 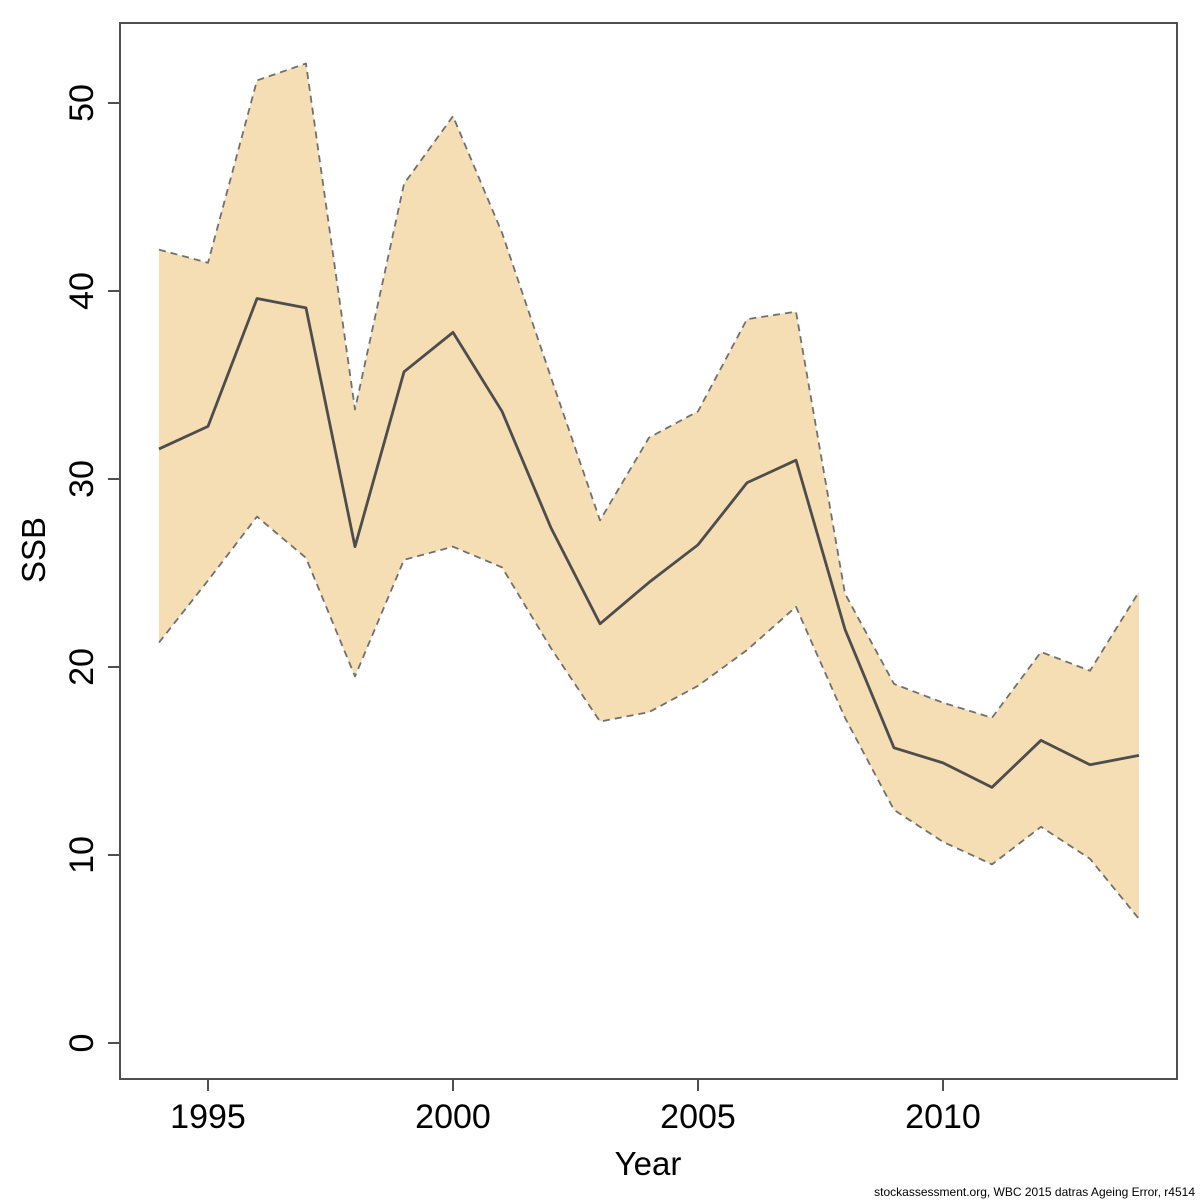 I want to click on y-tick-label: 0, so click(x=82, y=1043).